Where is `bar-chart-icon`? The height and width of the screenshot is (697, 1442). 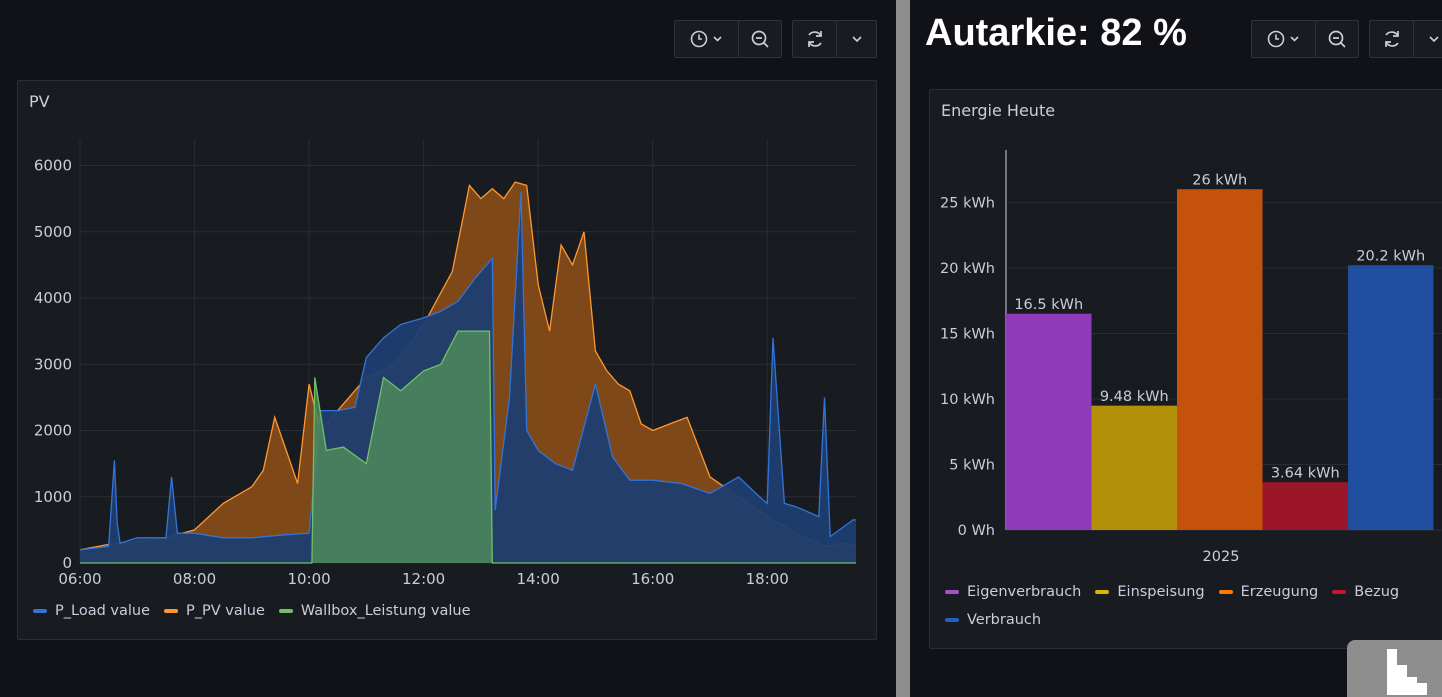 bar-chart-icon is located at coordinates (1407, 672).